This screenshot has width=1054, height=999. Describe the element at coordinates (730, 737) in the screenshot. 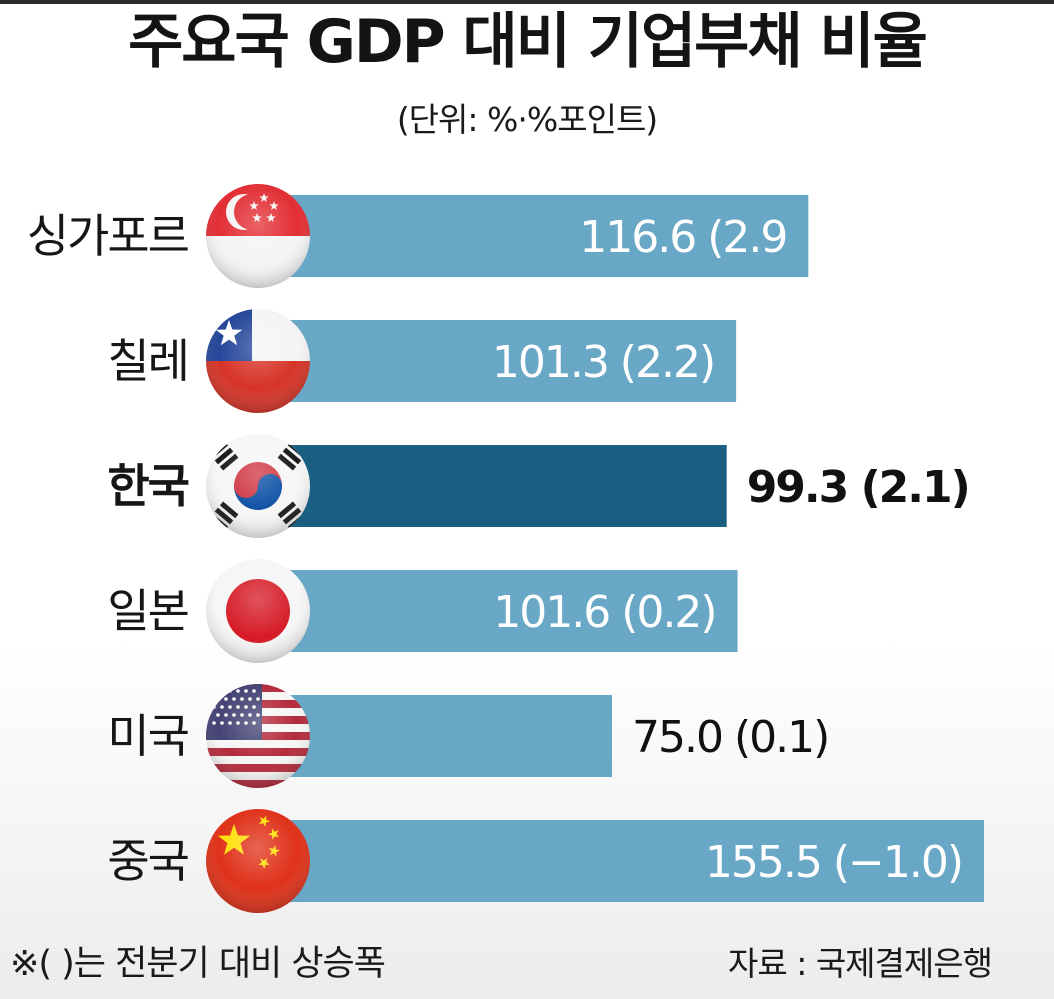

I see `value-label: 75.0 (0.1)` at that location.